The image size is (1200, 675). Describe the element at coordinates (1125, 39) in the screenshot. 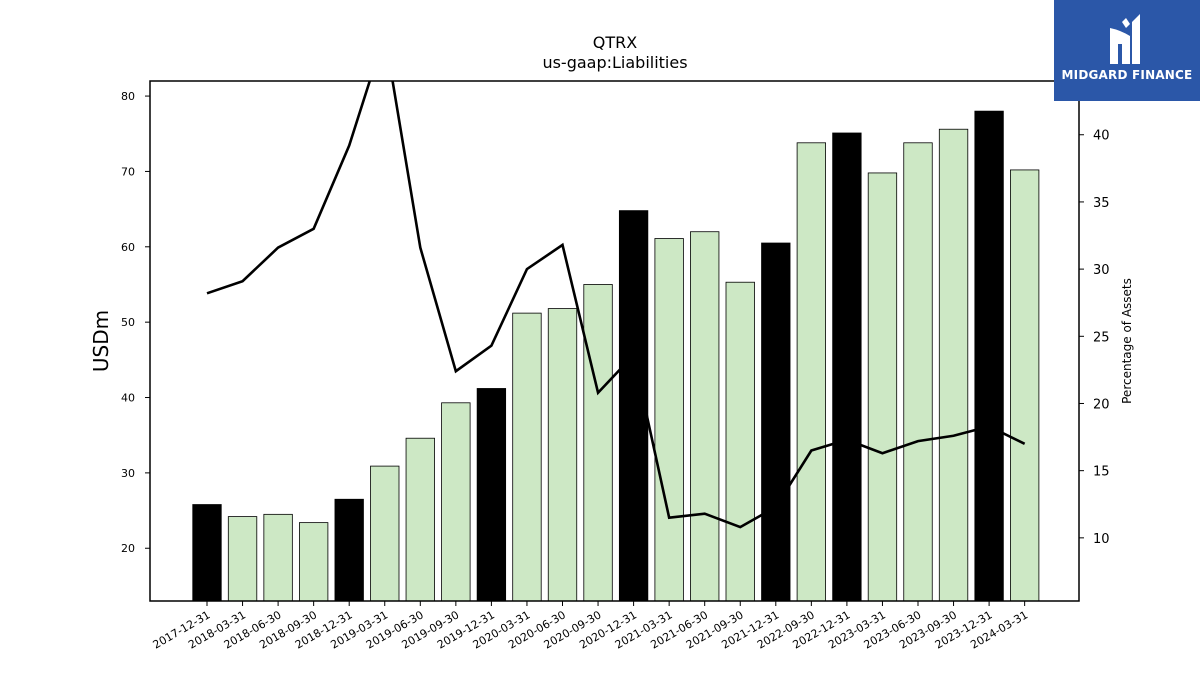

I see `midgard-logo-icon` at that location.